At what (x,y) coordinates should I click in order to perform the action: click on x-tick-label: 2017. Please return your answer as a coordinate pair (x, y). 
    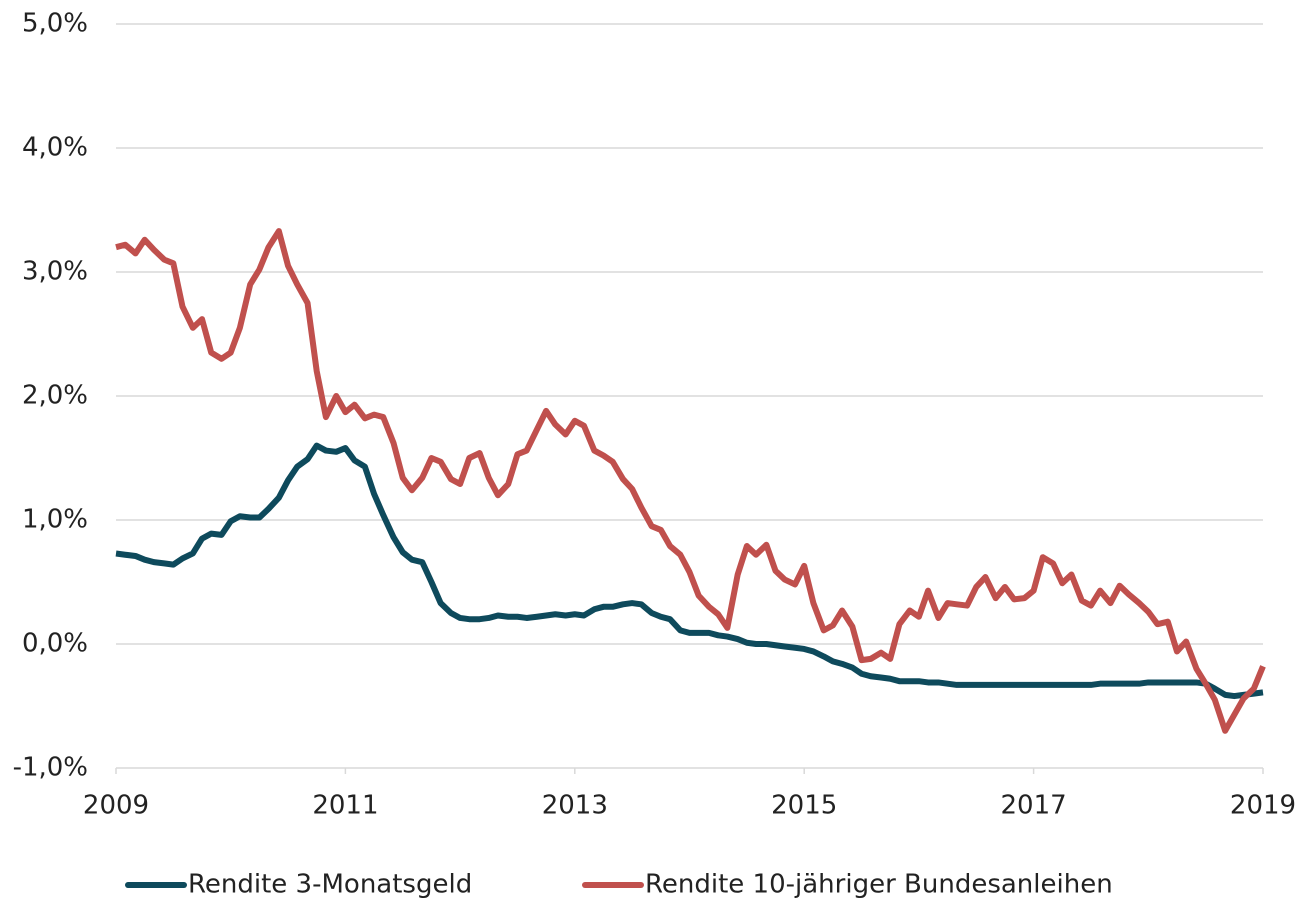
    Looking at the image, I should click on (1034, 806).